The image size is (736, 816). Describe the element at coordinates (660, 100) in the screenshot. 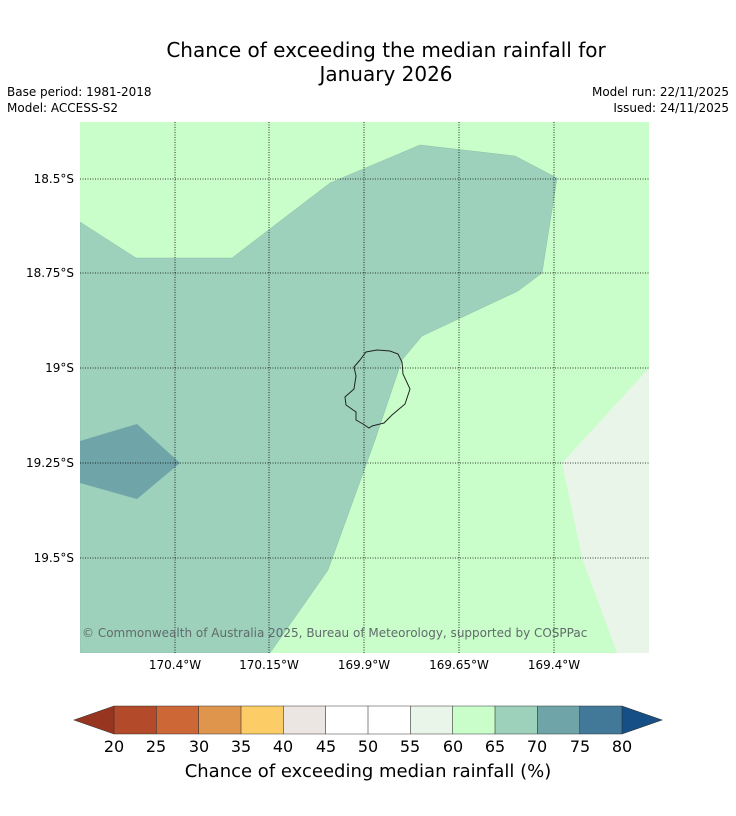

I see `meta-right: Model run: 22/11/2025 Issued: 24/11/2025` at that location.